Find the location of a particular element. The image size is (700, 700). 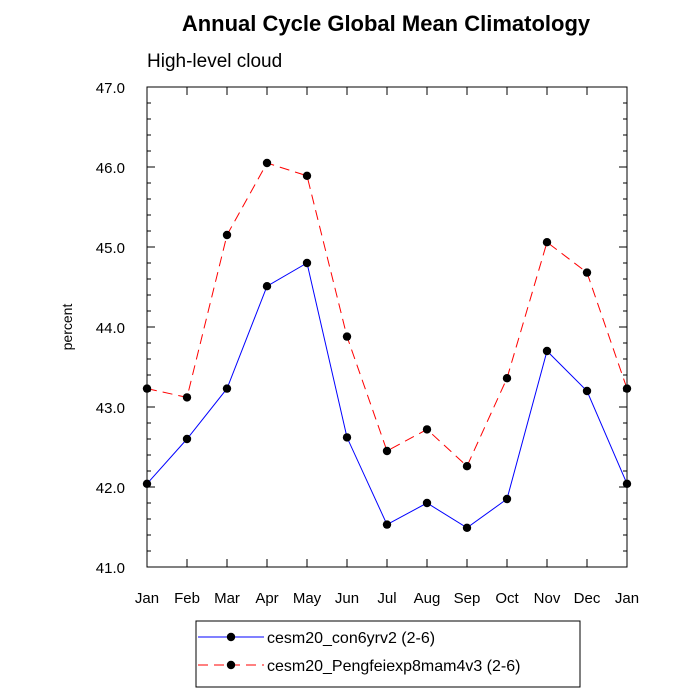

x-tick-label: May is located at coordinates (307, 598).